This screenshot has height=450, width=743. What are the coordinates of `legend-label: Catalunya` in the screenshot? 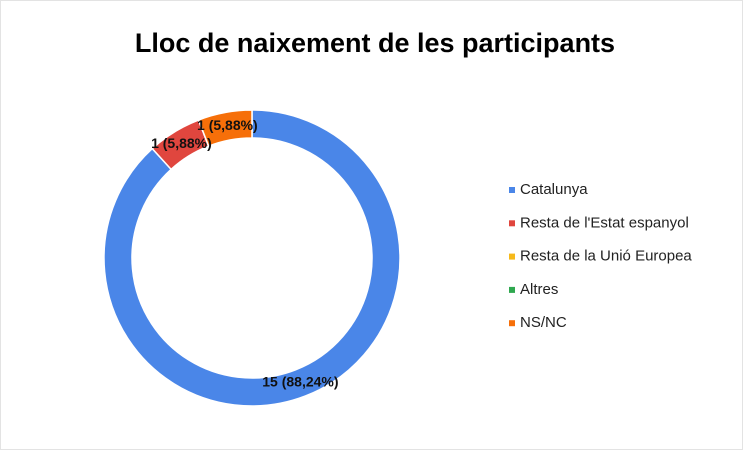 It's located at (554, 189).